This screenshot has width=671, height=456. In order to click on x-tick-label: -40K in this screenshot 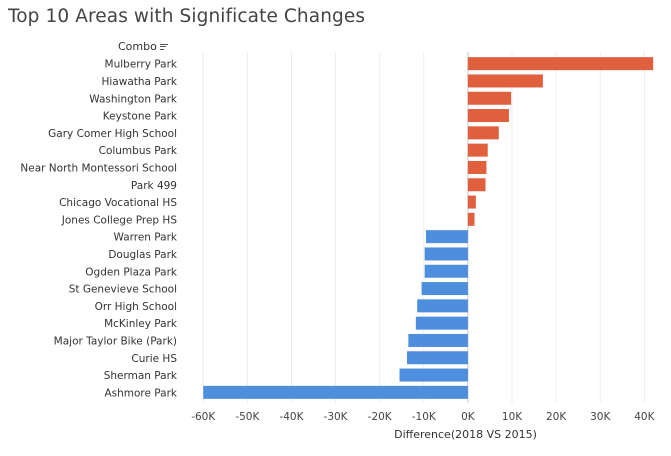, I will do `click(291, 417)`.